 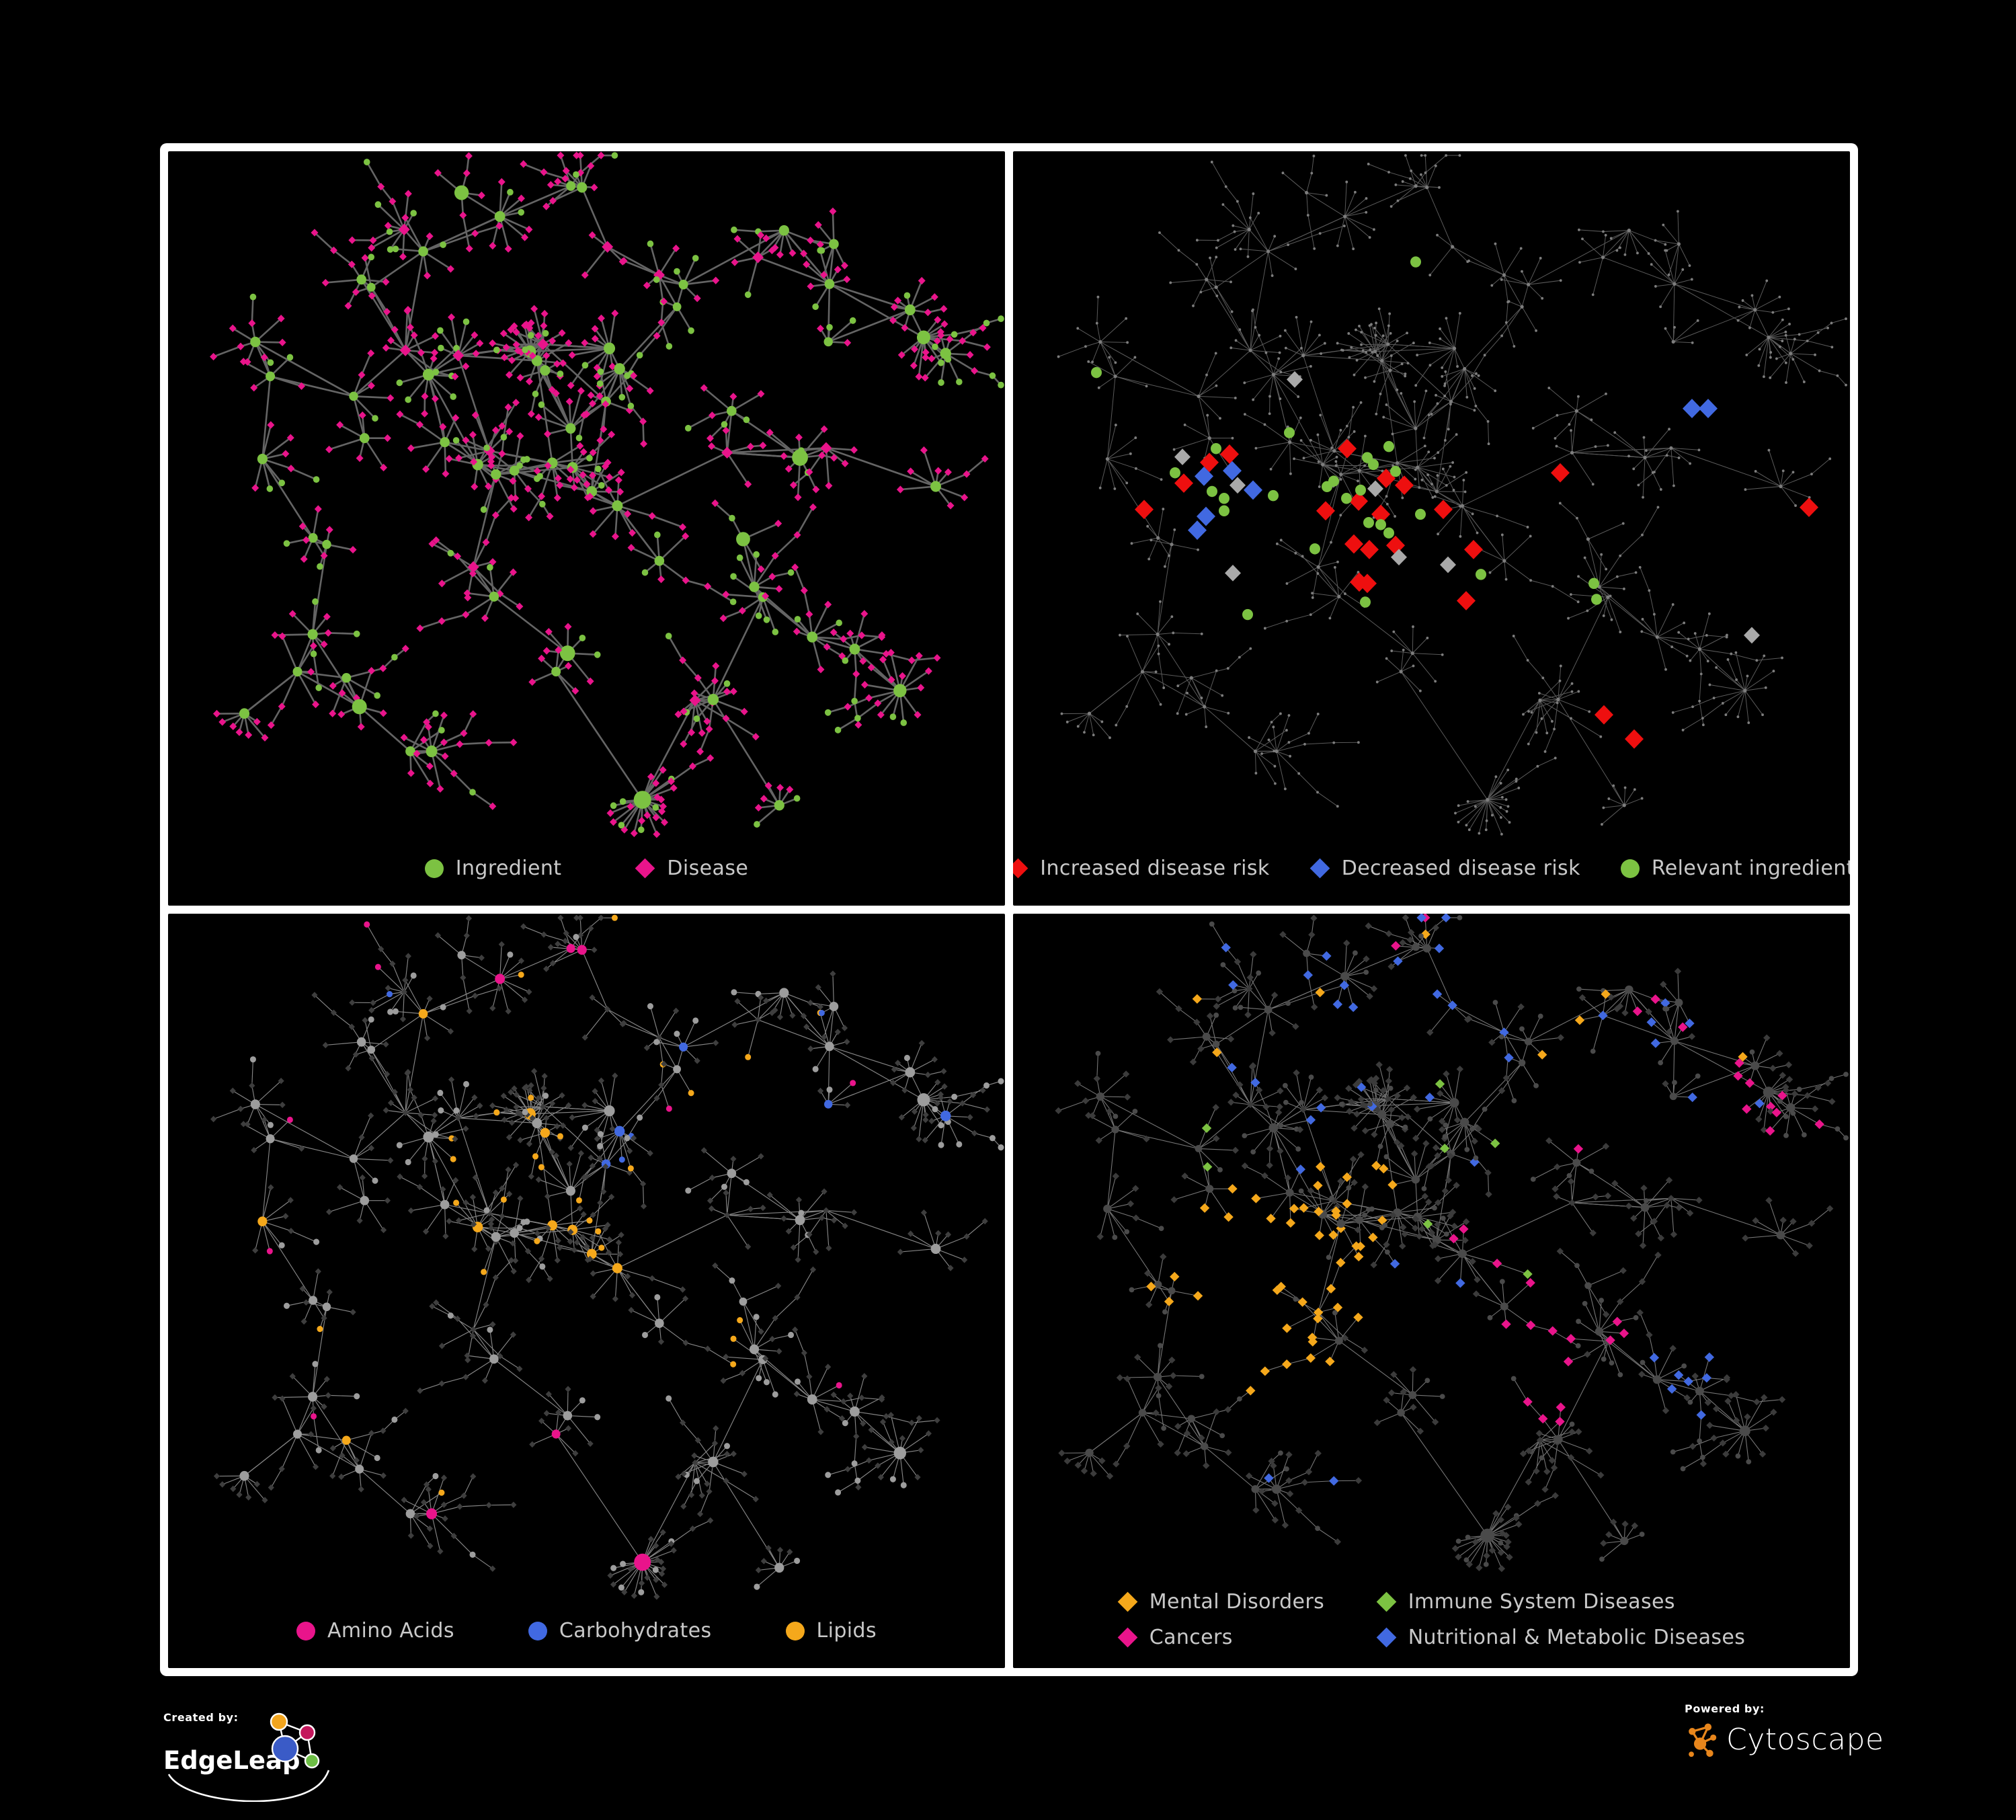 I want to click on edgeleap-swoosh, so click(x=248, y=1786).